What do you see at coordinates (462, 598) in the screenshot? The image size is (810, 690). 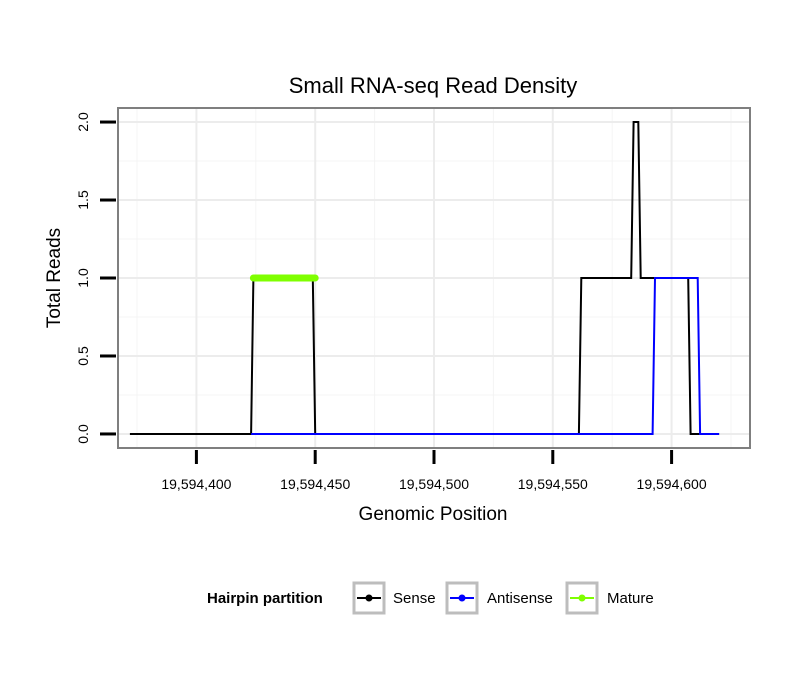 I see `legend-marker-antisense` at bounding box center [462, 598].